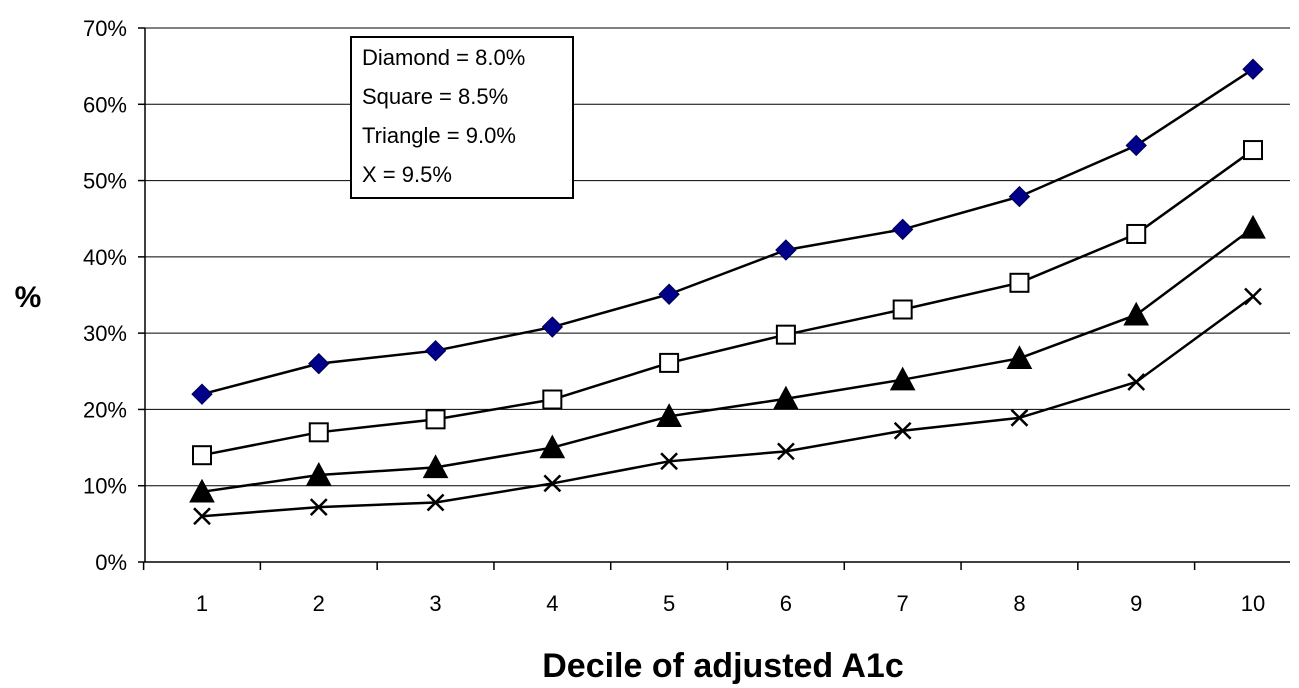 This screenshot has height=688, width=1299. I want to click on x-tick-label-7: 8, so click(1019, 603).